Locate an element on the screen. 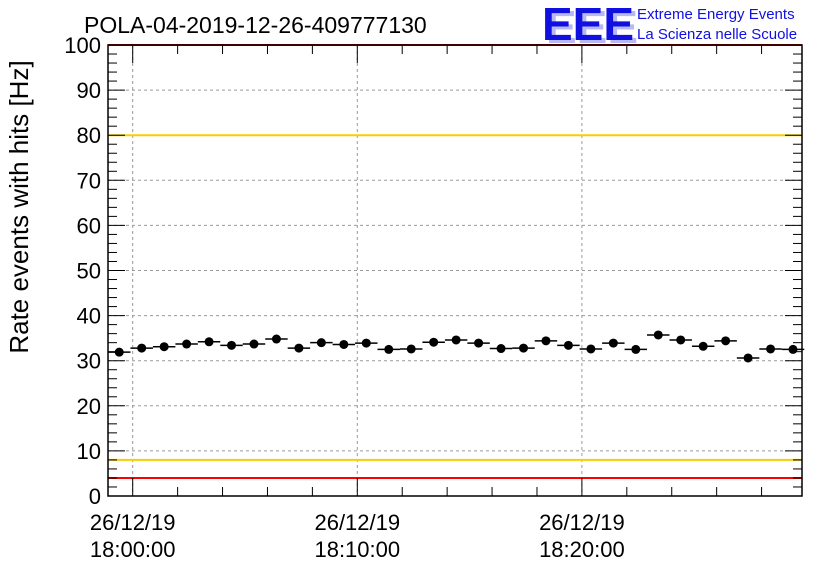 The width and height of the screenshot is (836, 572). x-tick-label-time: 18:00:00 is located at coordinates (133, 549).